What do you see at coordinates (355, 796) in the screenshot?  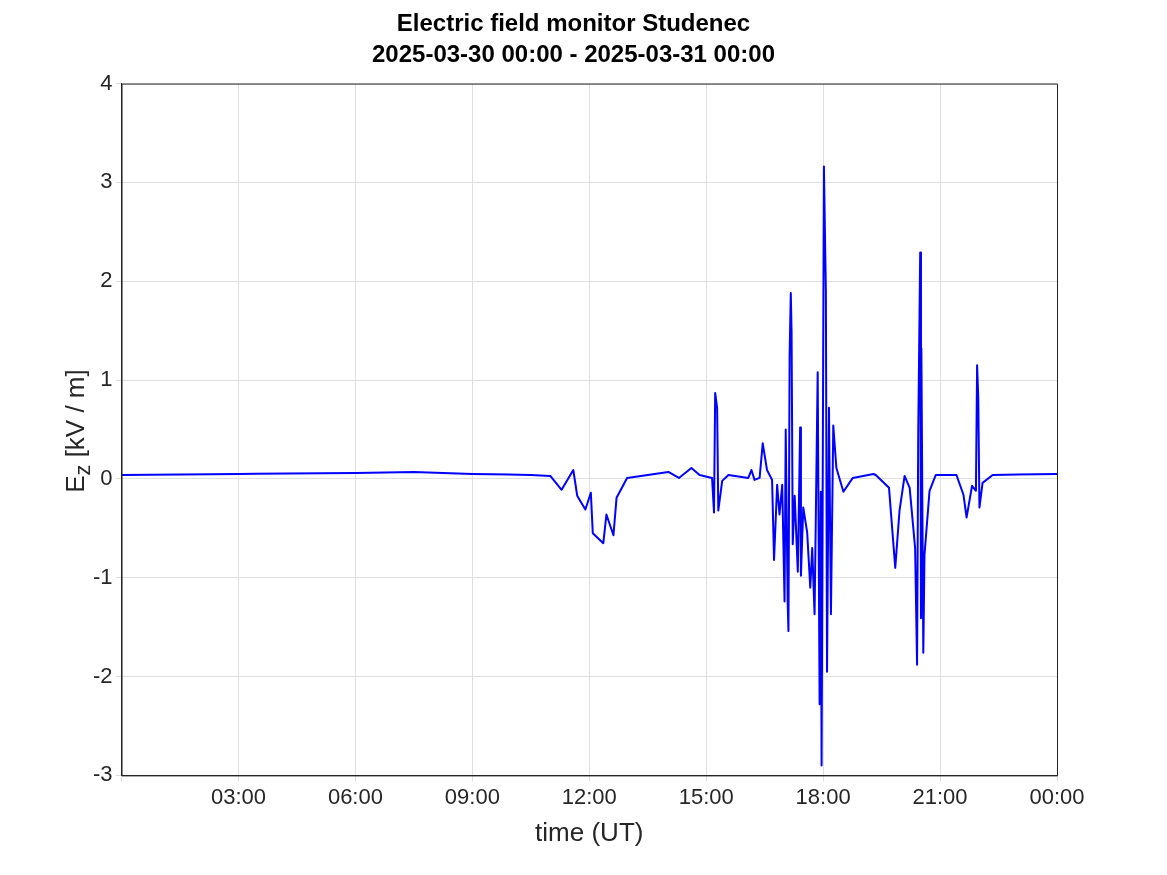 I see `x-tick-label: 06:00` at bounding box center [355, 796].